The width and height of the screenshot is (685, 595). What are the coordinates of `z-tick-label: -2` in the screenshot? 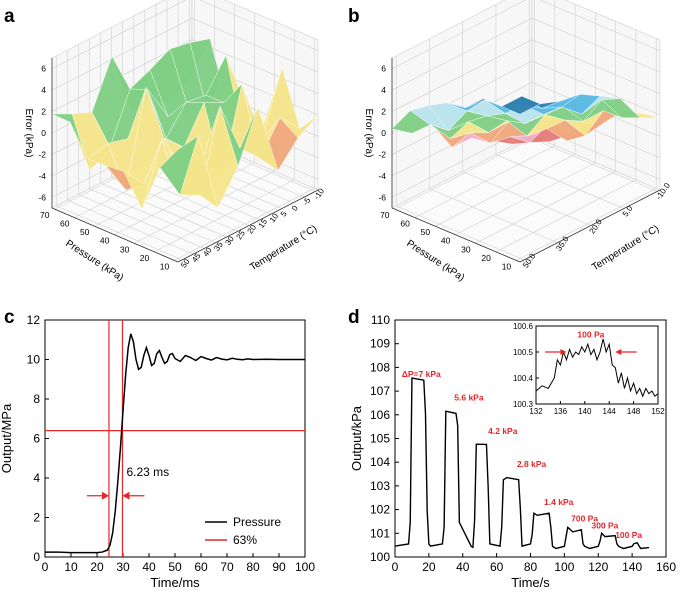 It's located at (382, 154).